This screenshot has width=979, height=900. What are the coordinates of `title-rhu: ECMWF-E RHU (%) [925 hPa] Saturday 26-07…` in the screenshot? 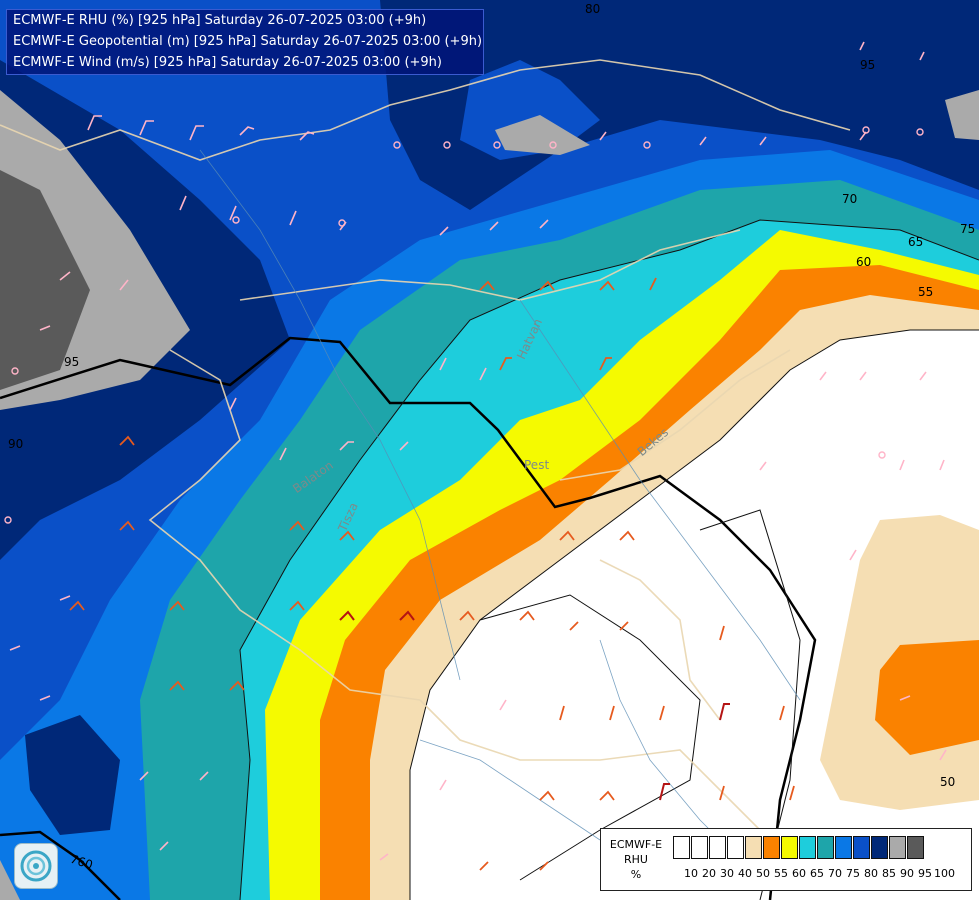 It's located at (220, 20).